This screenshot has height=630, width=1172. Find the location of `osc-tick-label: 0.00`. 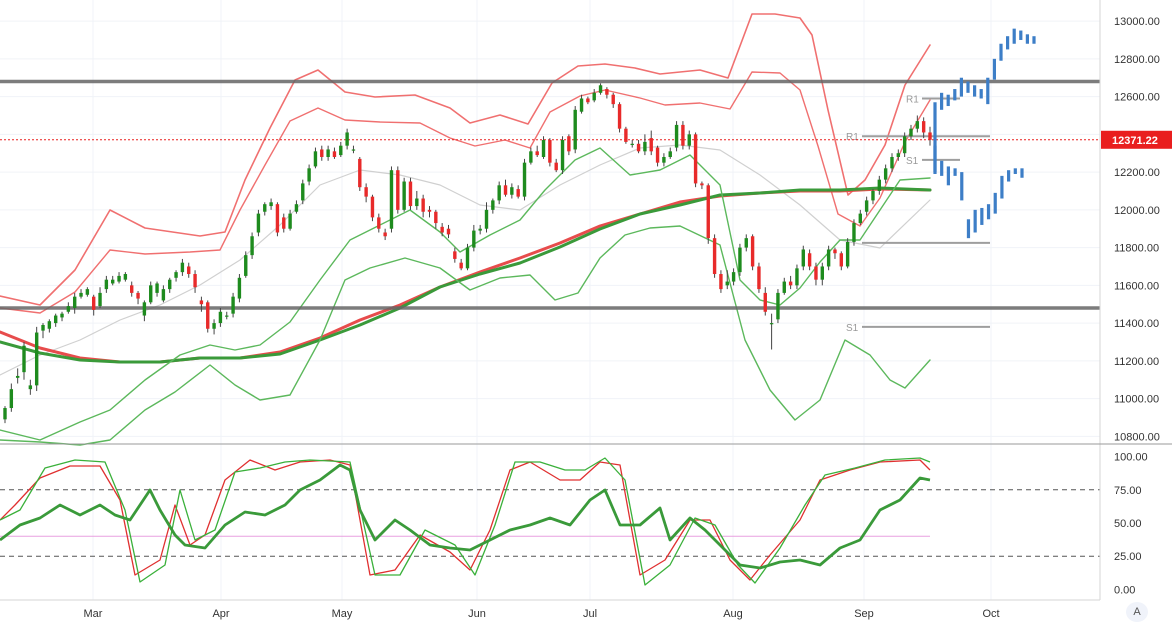

osc-tick-label: 0.00 is located at coordinates (1124, 590).